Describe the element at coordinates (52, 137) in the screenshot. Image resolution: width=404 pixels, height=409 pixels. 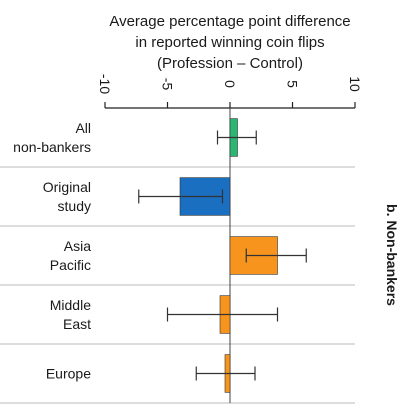
I see `category-label: All non-bankers` at that location.